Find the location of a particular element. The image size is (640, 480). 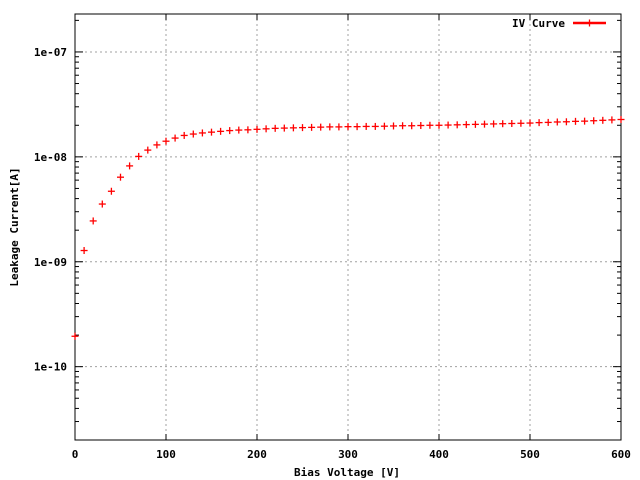

x-tick-labels: 0 100 200 300 400 500 600 is located at coordinates (351, 454).